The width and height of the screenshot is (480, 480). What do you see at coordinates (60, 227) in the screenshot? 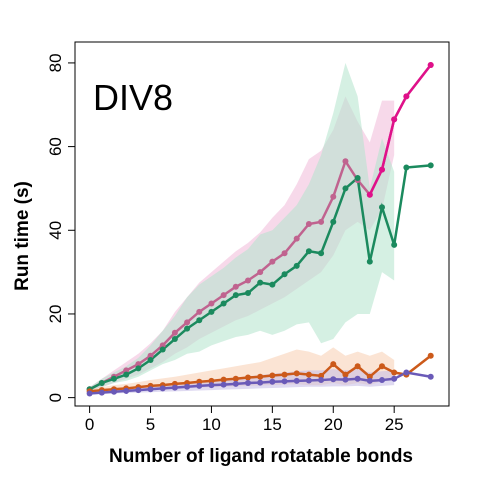
I see `y-axis-ticks: 0 20 40 60 80` at bounding box center [60, 227].